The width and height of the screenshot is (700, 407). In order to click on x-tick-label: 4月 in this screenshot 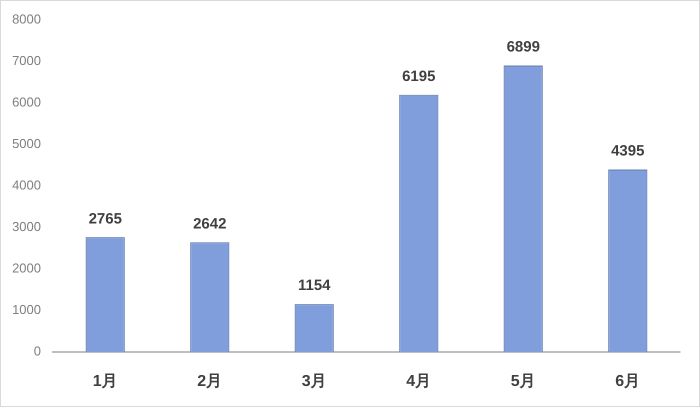, I will do `click(419, 381)`.